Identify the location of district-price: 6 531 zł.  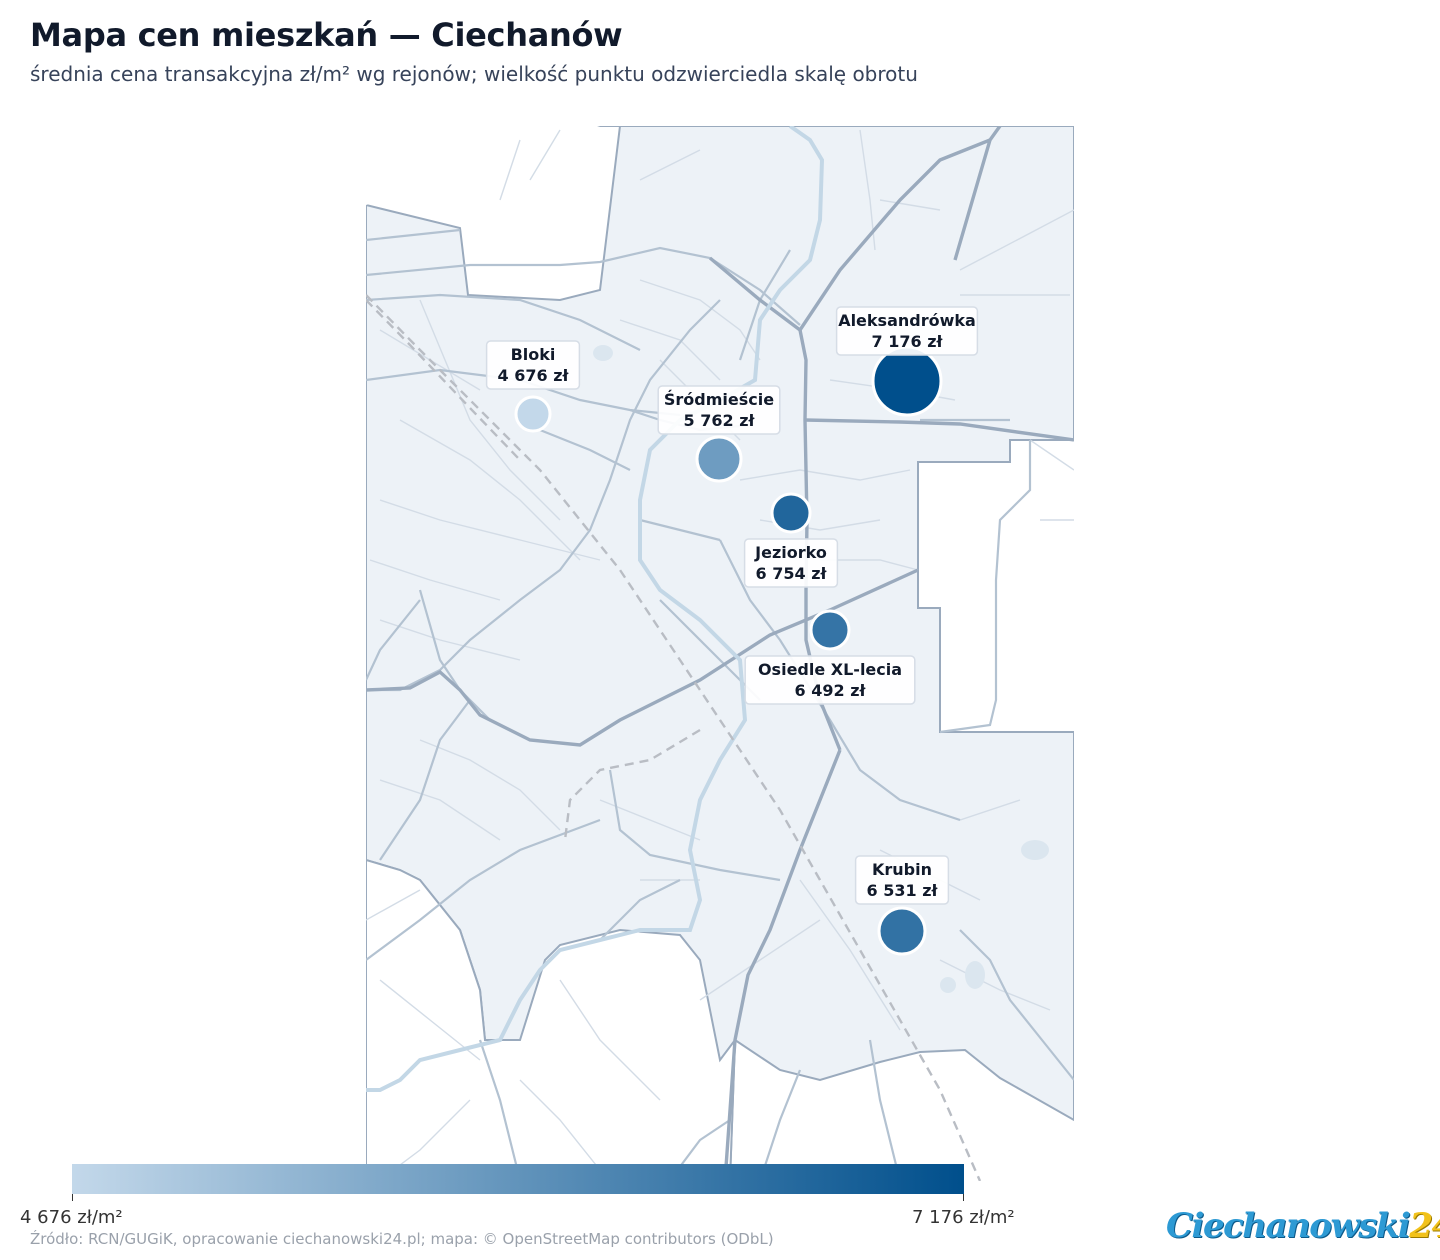
(903, 890).